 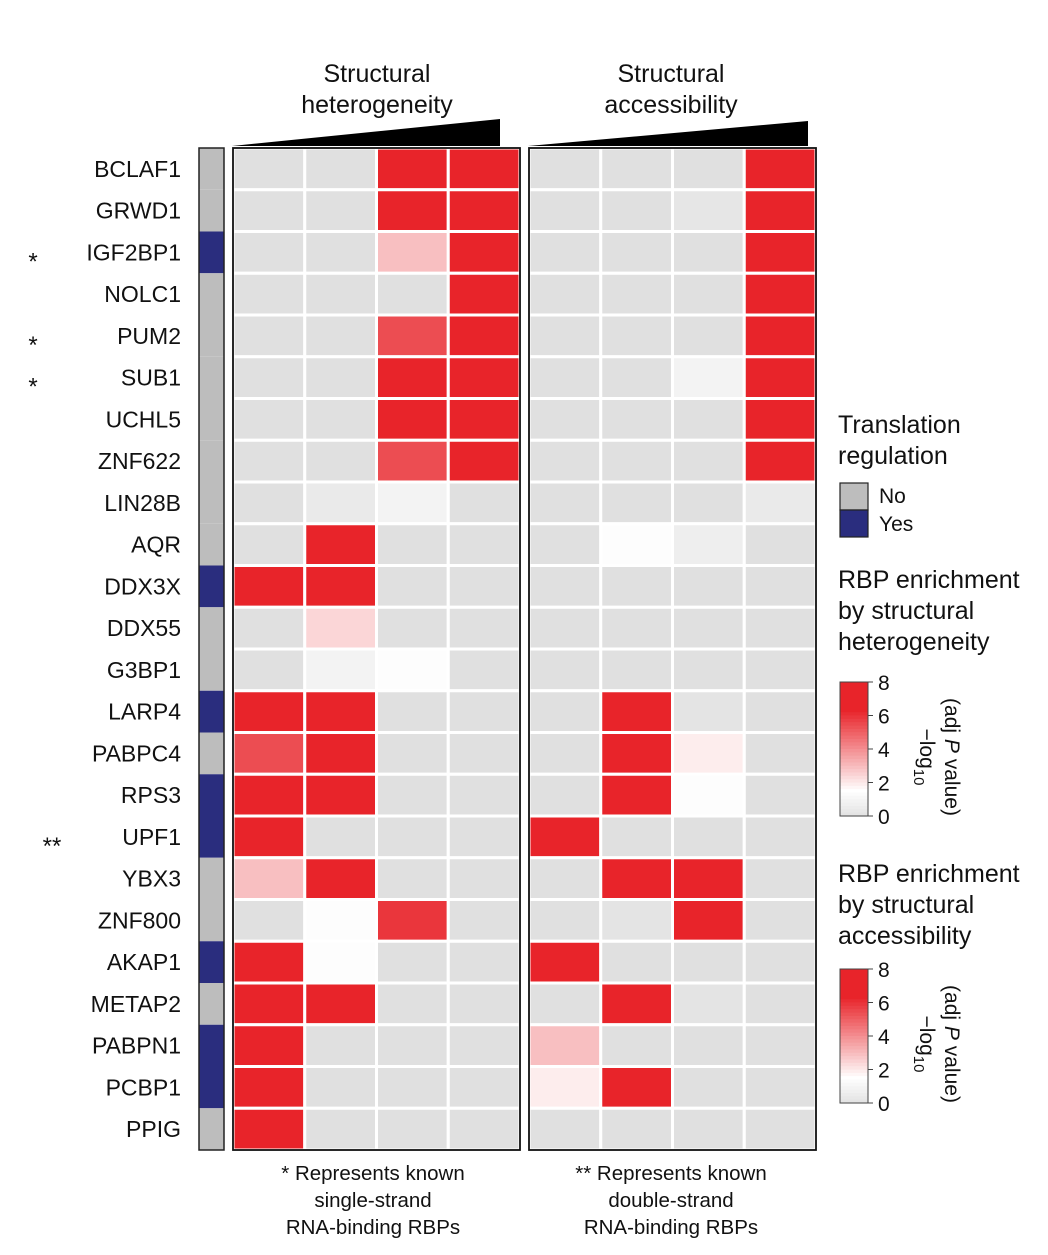 I want to click on row-label: PCBP1, so click(x=143, y=1087).